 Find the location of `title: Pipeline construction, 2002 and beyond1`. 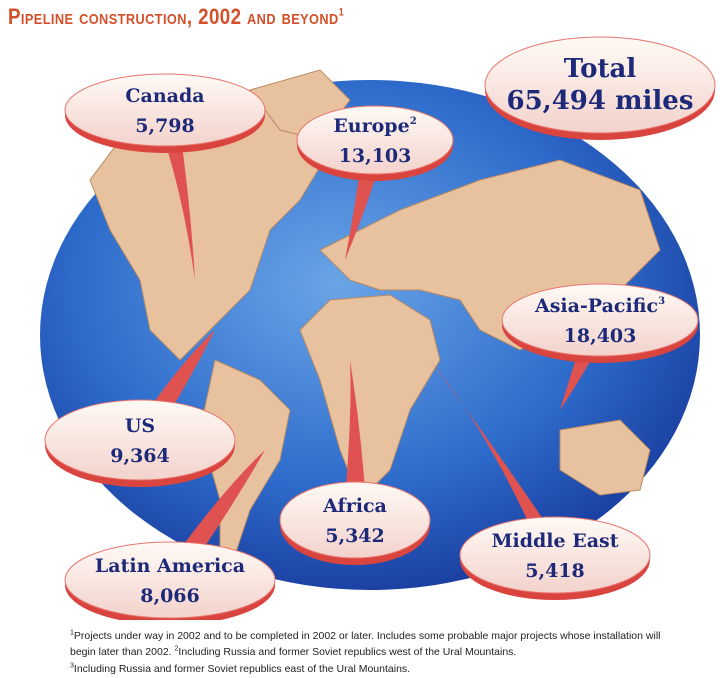

title: Pipeline construction, 2002 and beyond1 is located at coordinates (176, 17).